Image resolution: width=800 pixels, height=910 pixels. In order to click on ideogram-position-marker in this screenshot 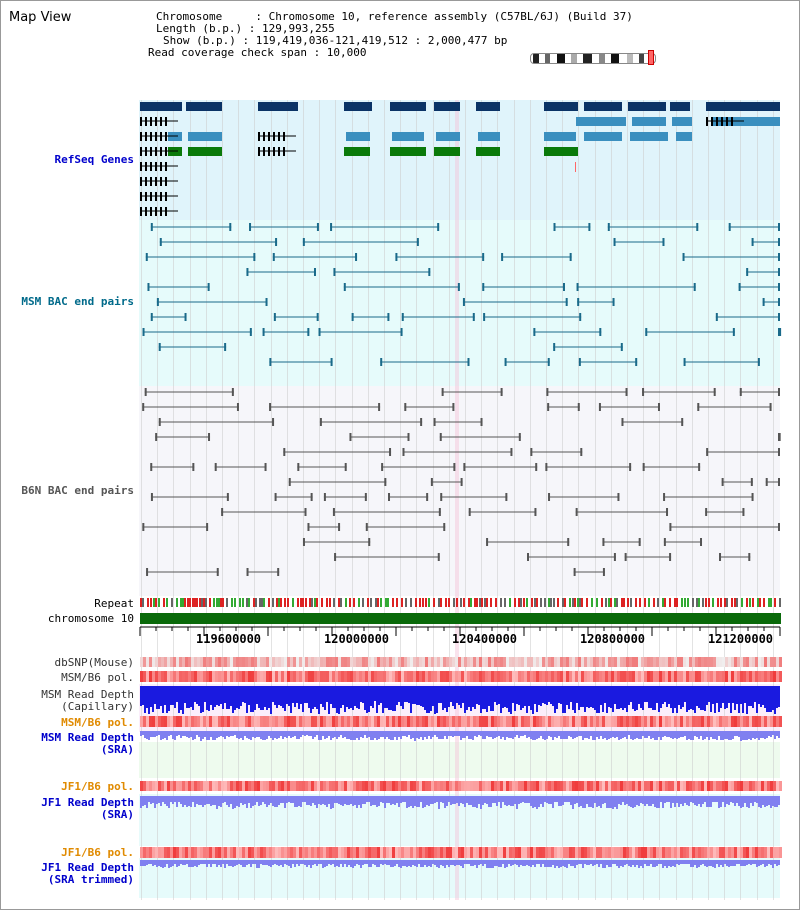, I will do `click(651, 57)`.